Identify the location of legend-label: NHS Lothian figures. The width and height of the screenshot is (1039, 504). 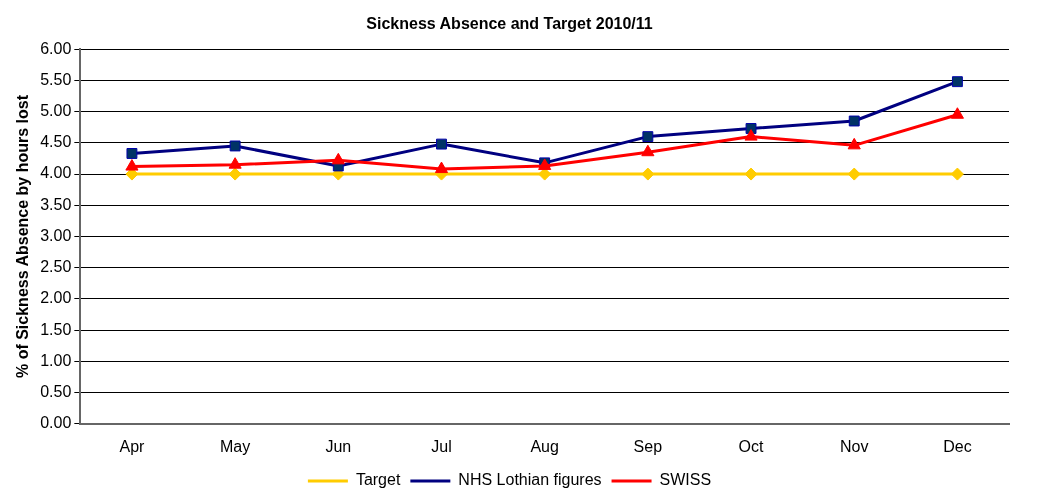
(530, 480).